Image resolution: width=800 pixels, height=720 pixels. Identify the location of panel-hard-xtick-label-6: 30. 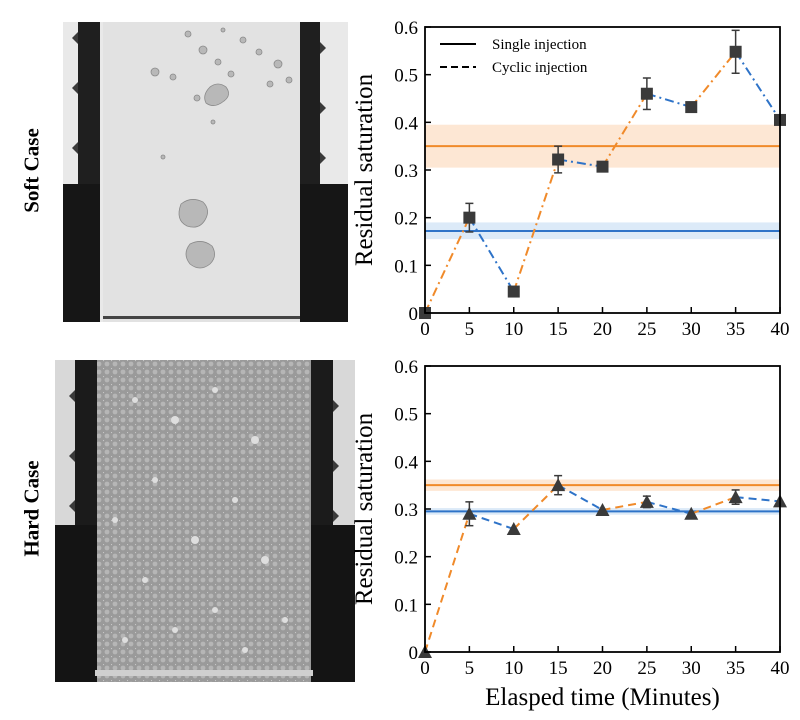
(691, 668).